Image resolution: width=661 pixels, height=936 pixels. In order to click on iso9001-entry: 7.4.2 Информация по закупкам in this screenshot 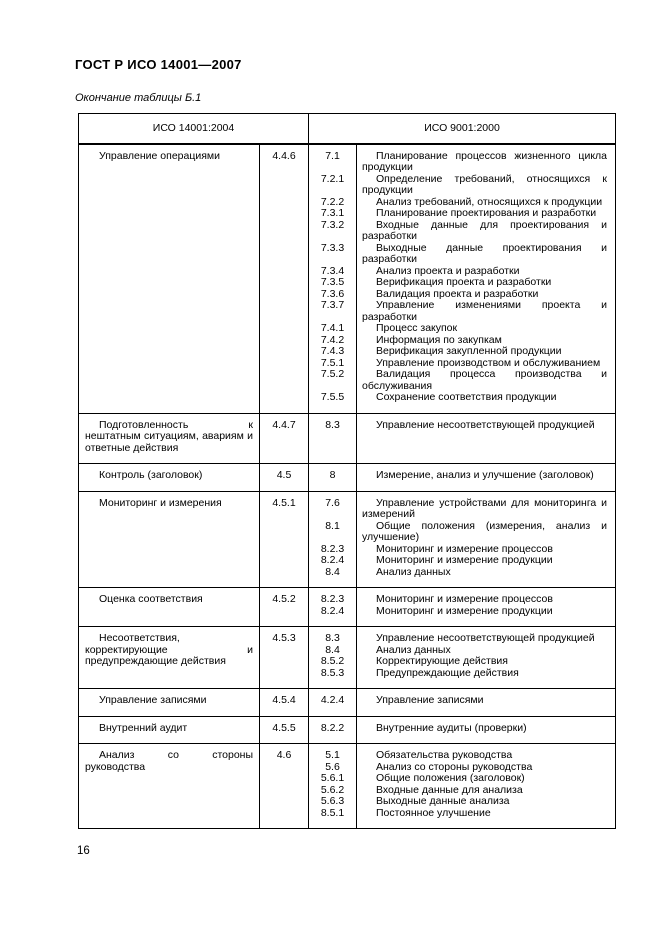, I will do `click(462, 340)`.